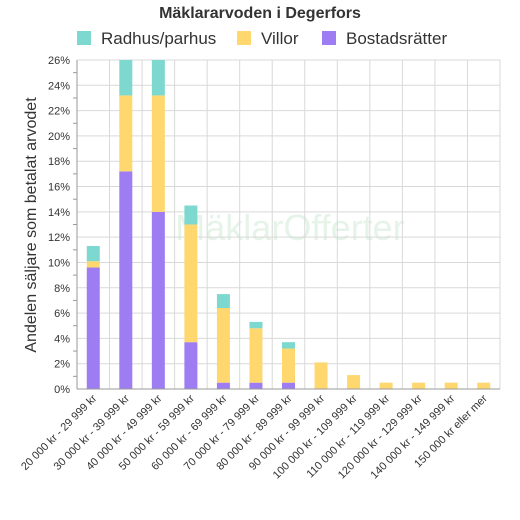  I want to click on legend-label-1: Villor, so click(280, 38).